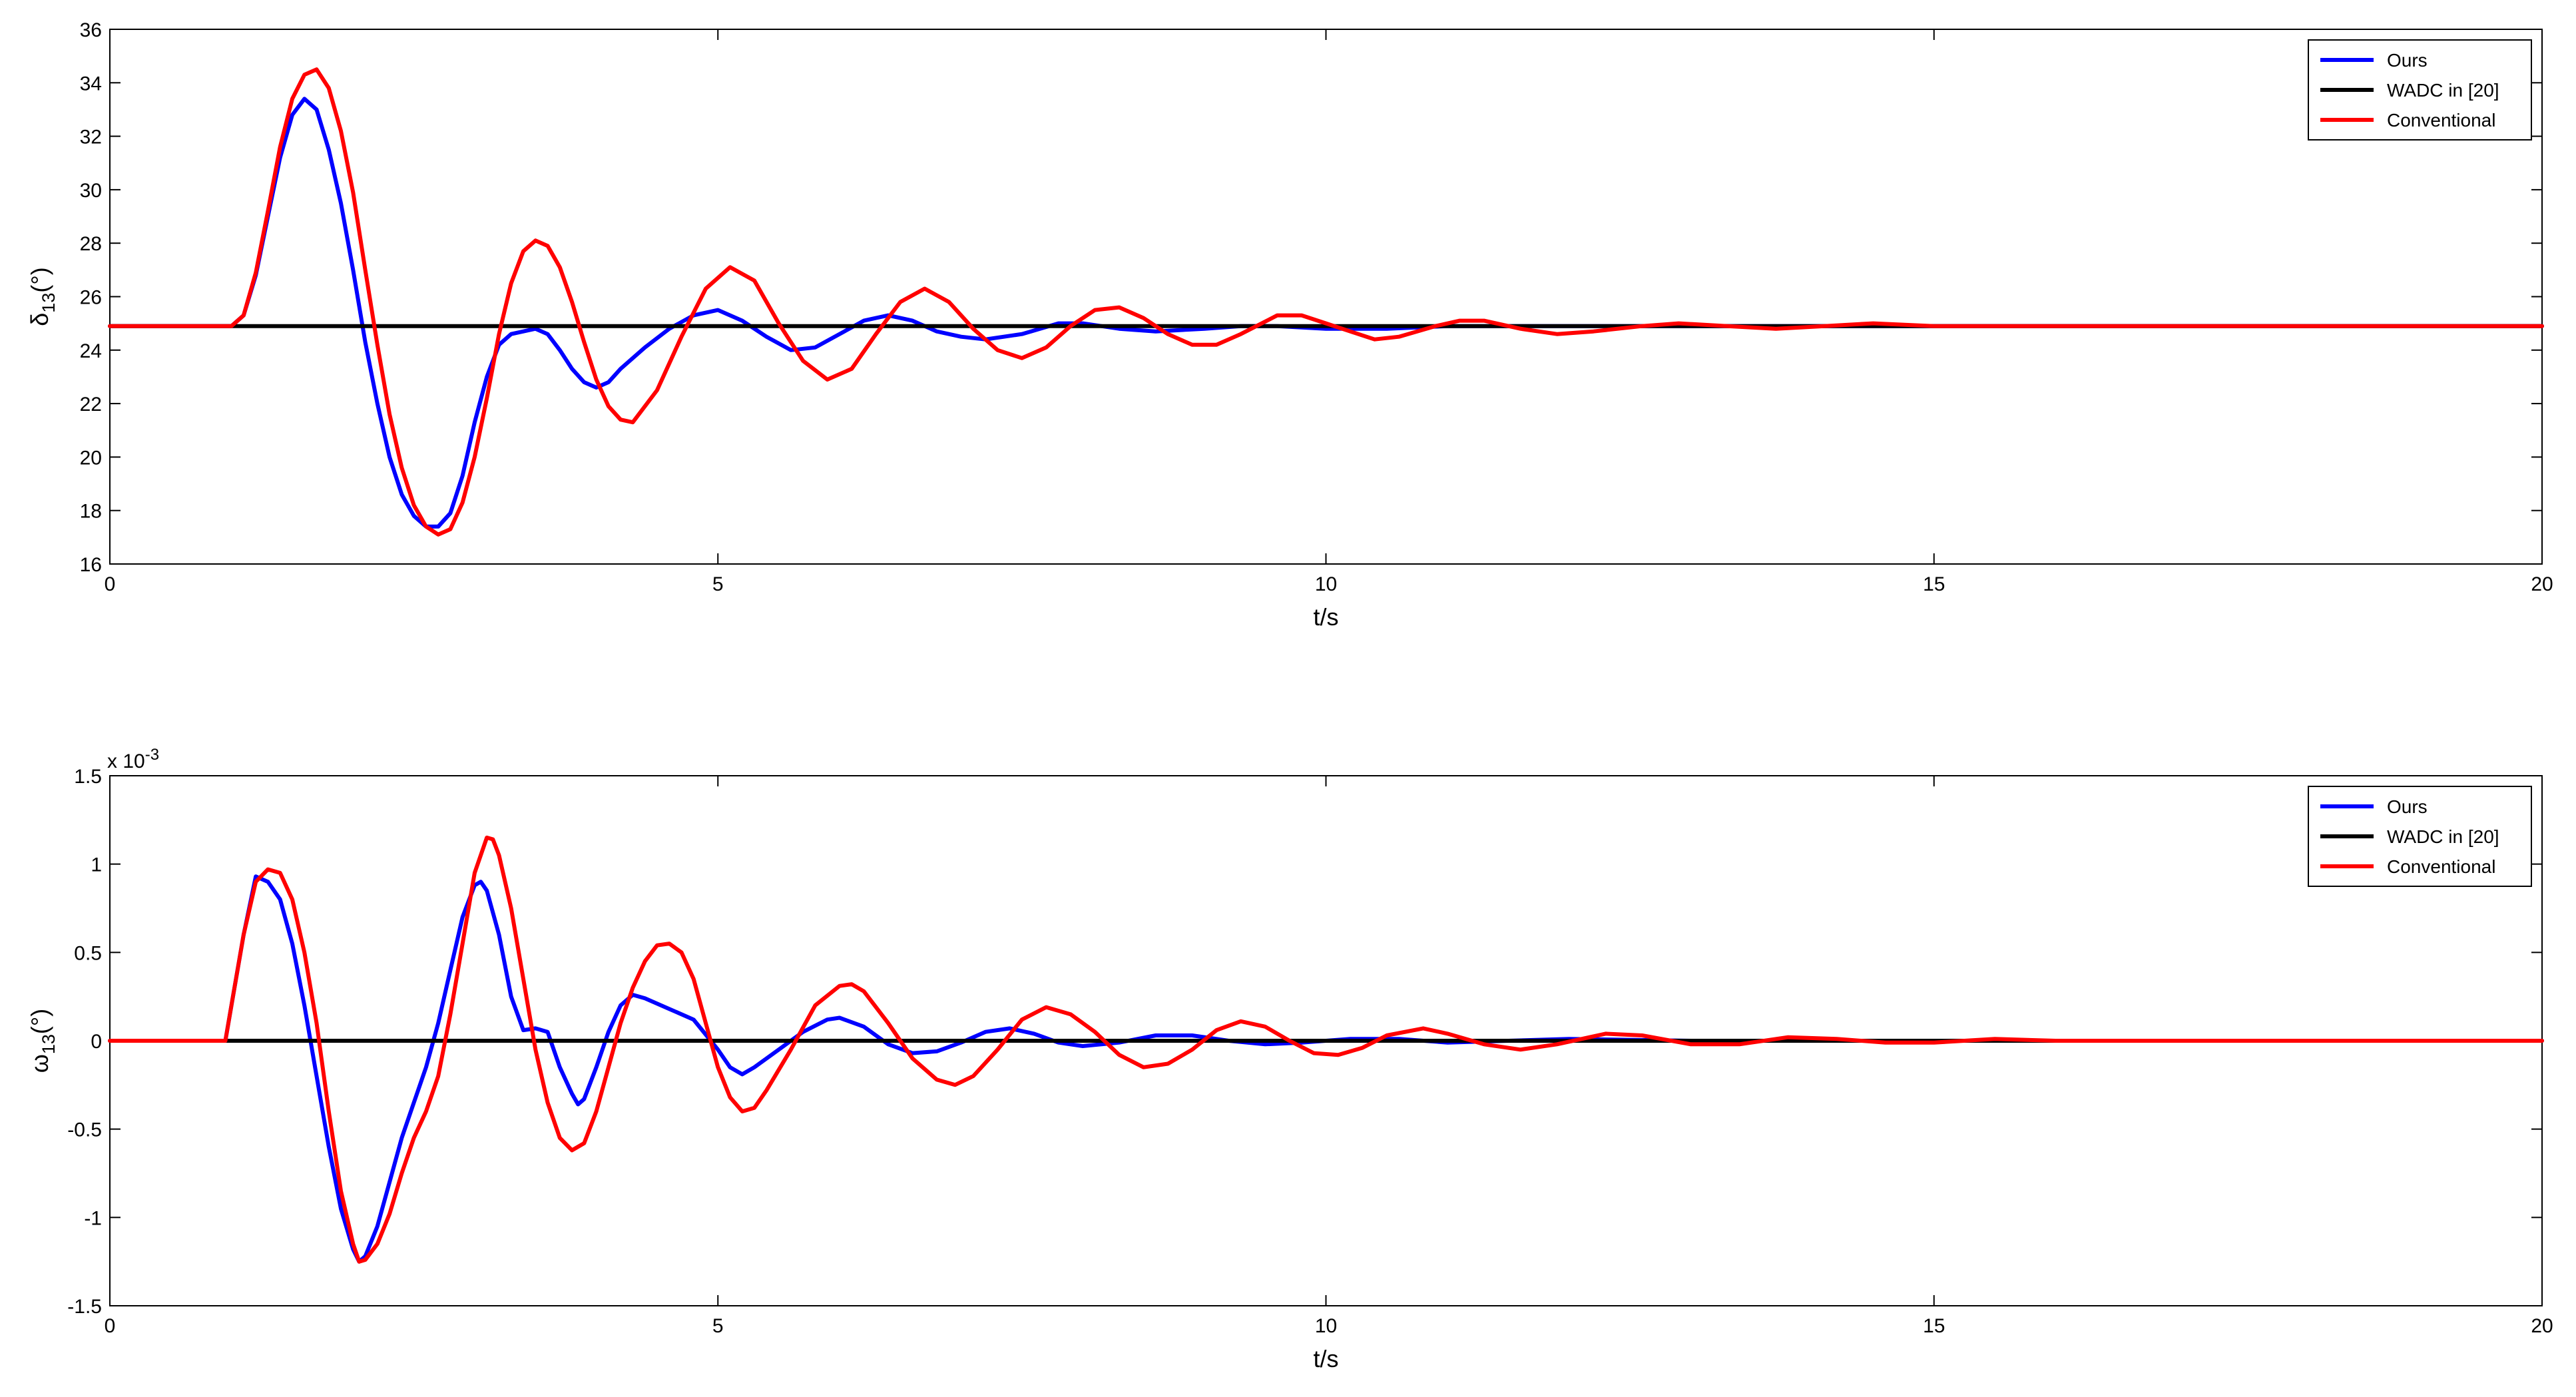 The image size is (2576, 1397). I want to click on y-tick-label: 36, so click(91, 30).